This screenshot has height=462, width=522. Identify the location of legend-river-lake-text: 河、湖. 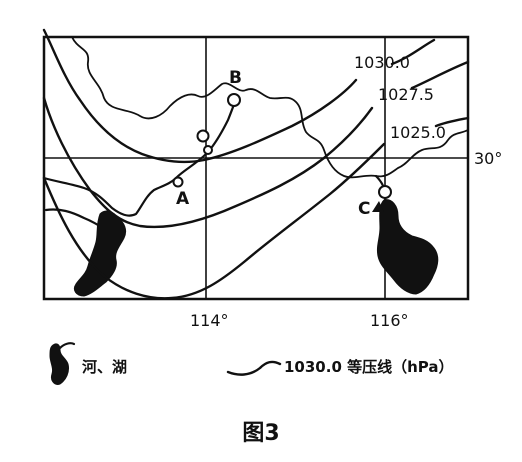
(104, 367).